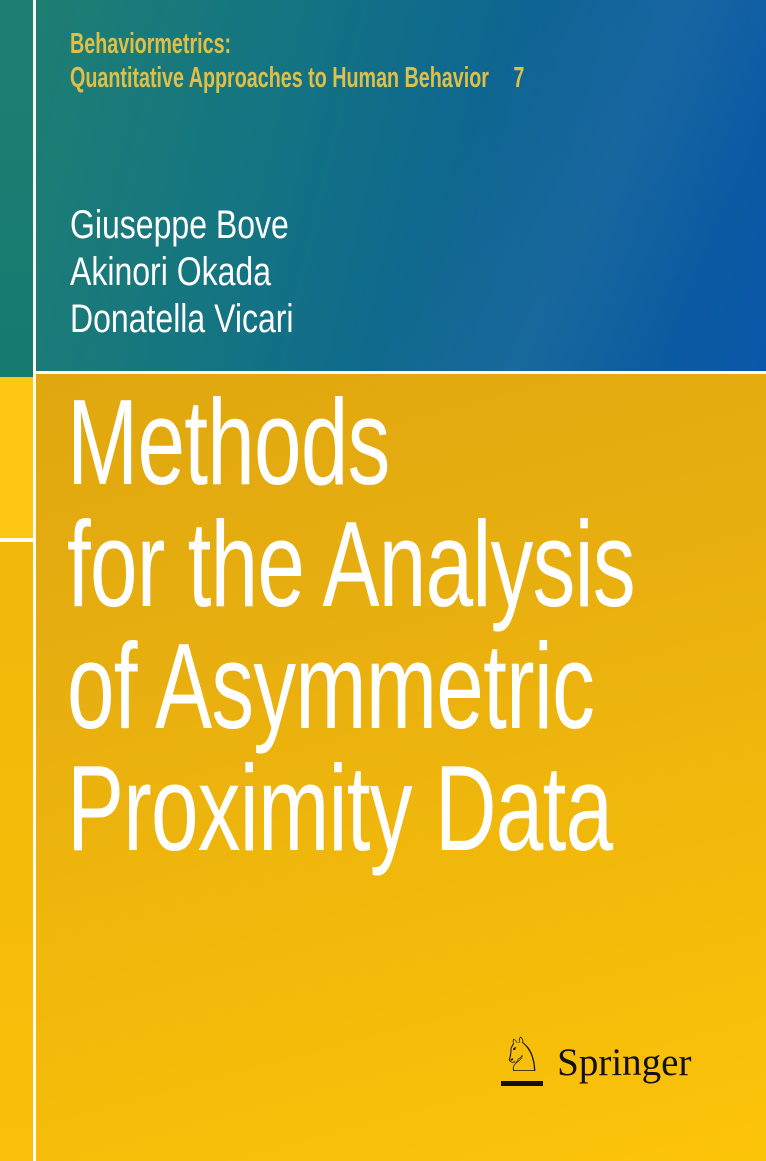  What do you see at coordinates (522, 1083) in the screenshot?
I see `horse-underline-bar` at bounding box center [522, 1083].